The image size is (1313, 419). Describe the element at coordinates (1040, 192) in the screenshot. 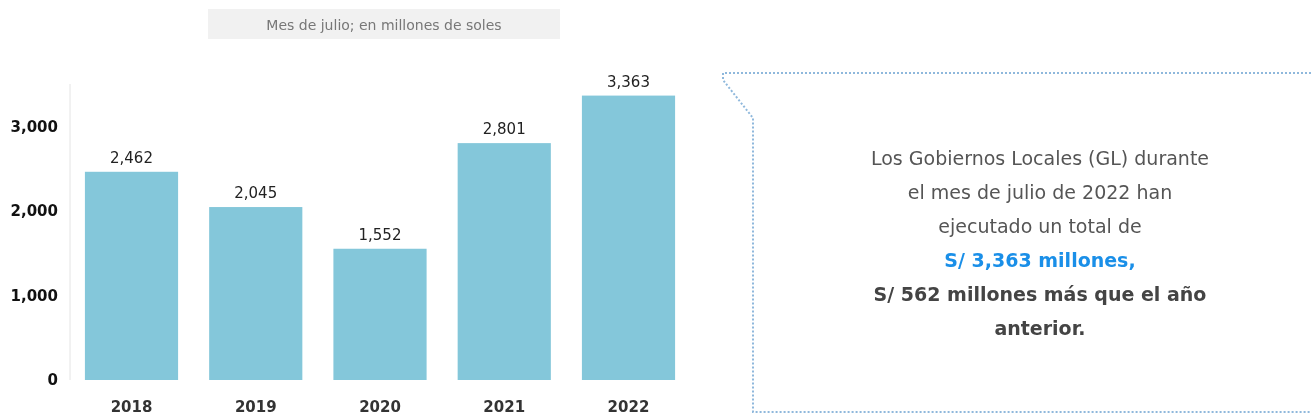

I see `text: Los Gobiernos Locales (GL) durante el mes de julio de 2022 han ejecutado un total de` at that location.